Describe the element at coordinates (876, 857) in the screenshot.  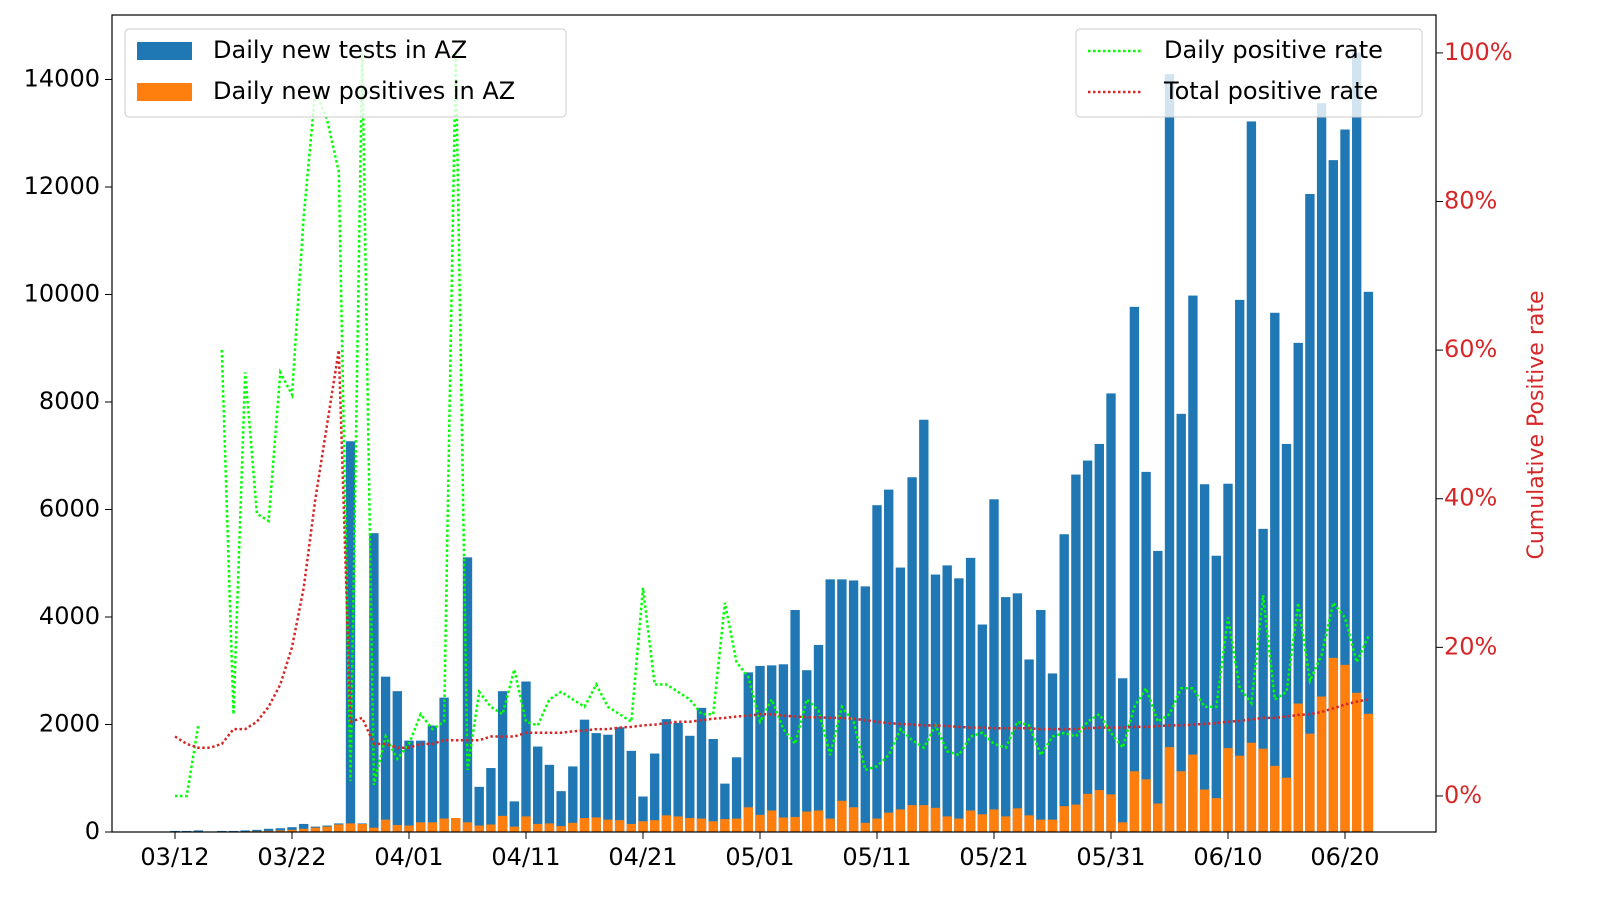
I see `x-tick-label: 05/11` at that location.